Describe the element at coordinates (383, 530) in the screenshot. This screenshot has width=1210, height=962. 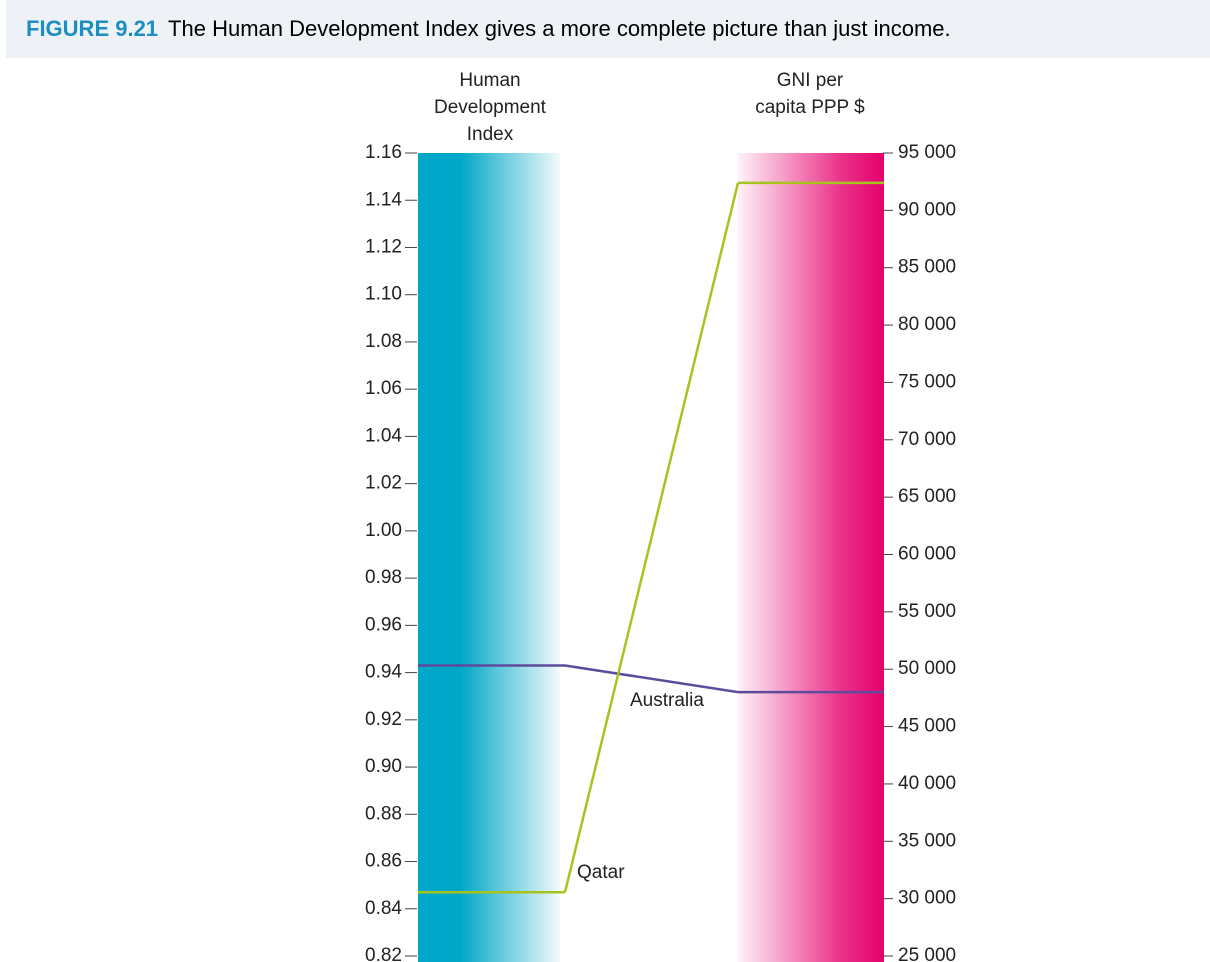
I see `tick-label: 1.00` at that location.